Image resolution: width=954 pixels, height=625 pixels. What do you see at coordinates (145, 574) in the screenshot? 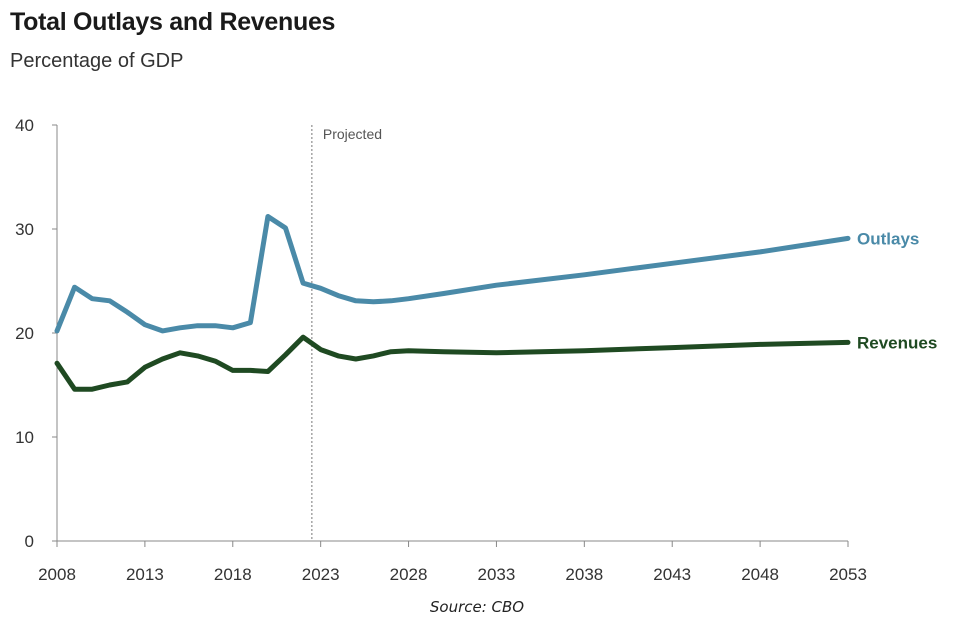
I see `x-tick-label: 2013` at bounding box center [145, 574].